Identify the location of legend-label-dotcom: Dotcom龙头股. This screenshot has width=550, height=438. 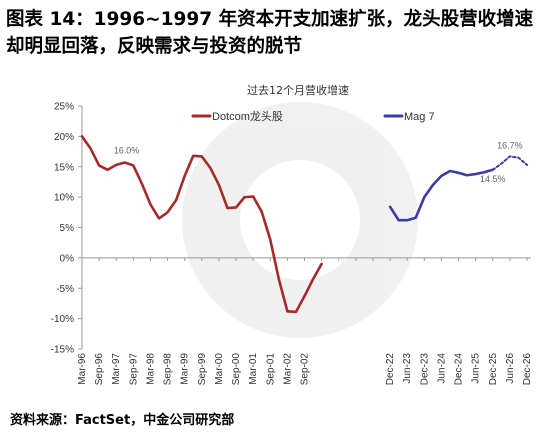
(247, 116).